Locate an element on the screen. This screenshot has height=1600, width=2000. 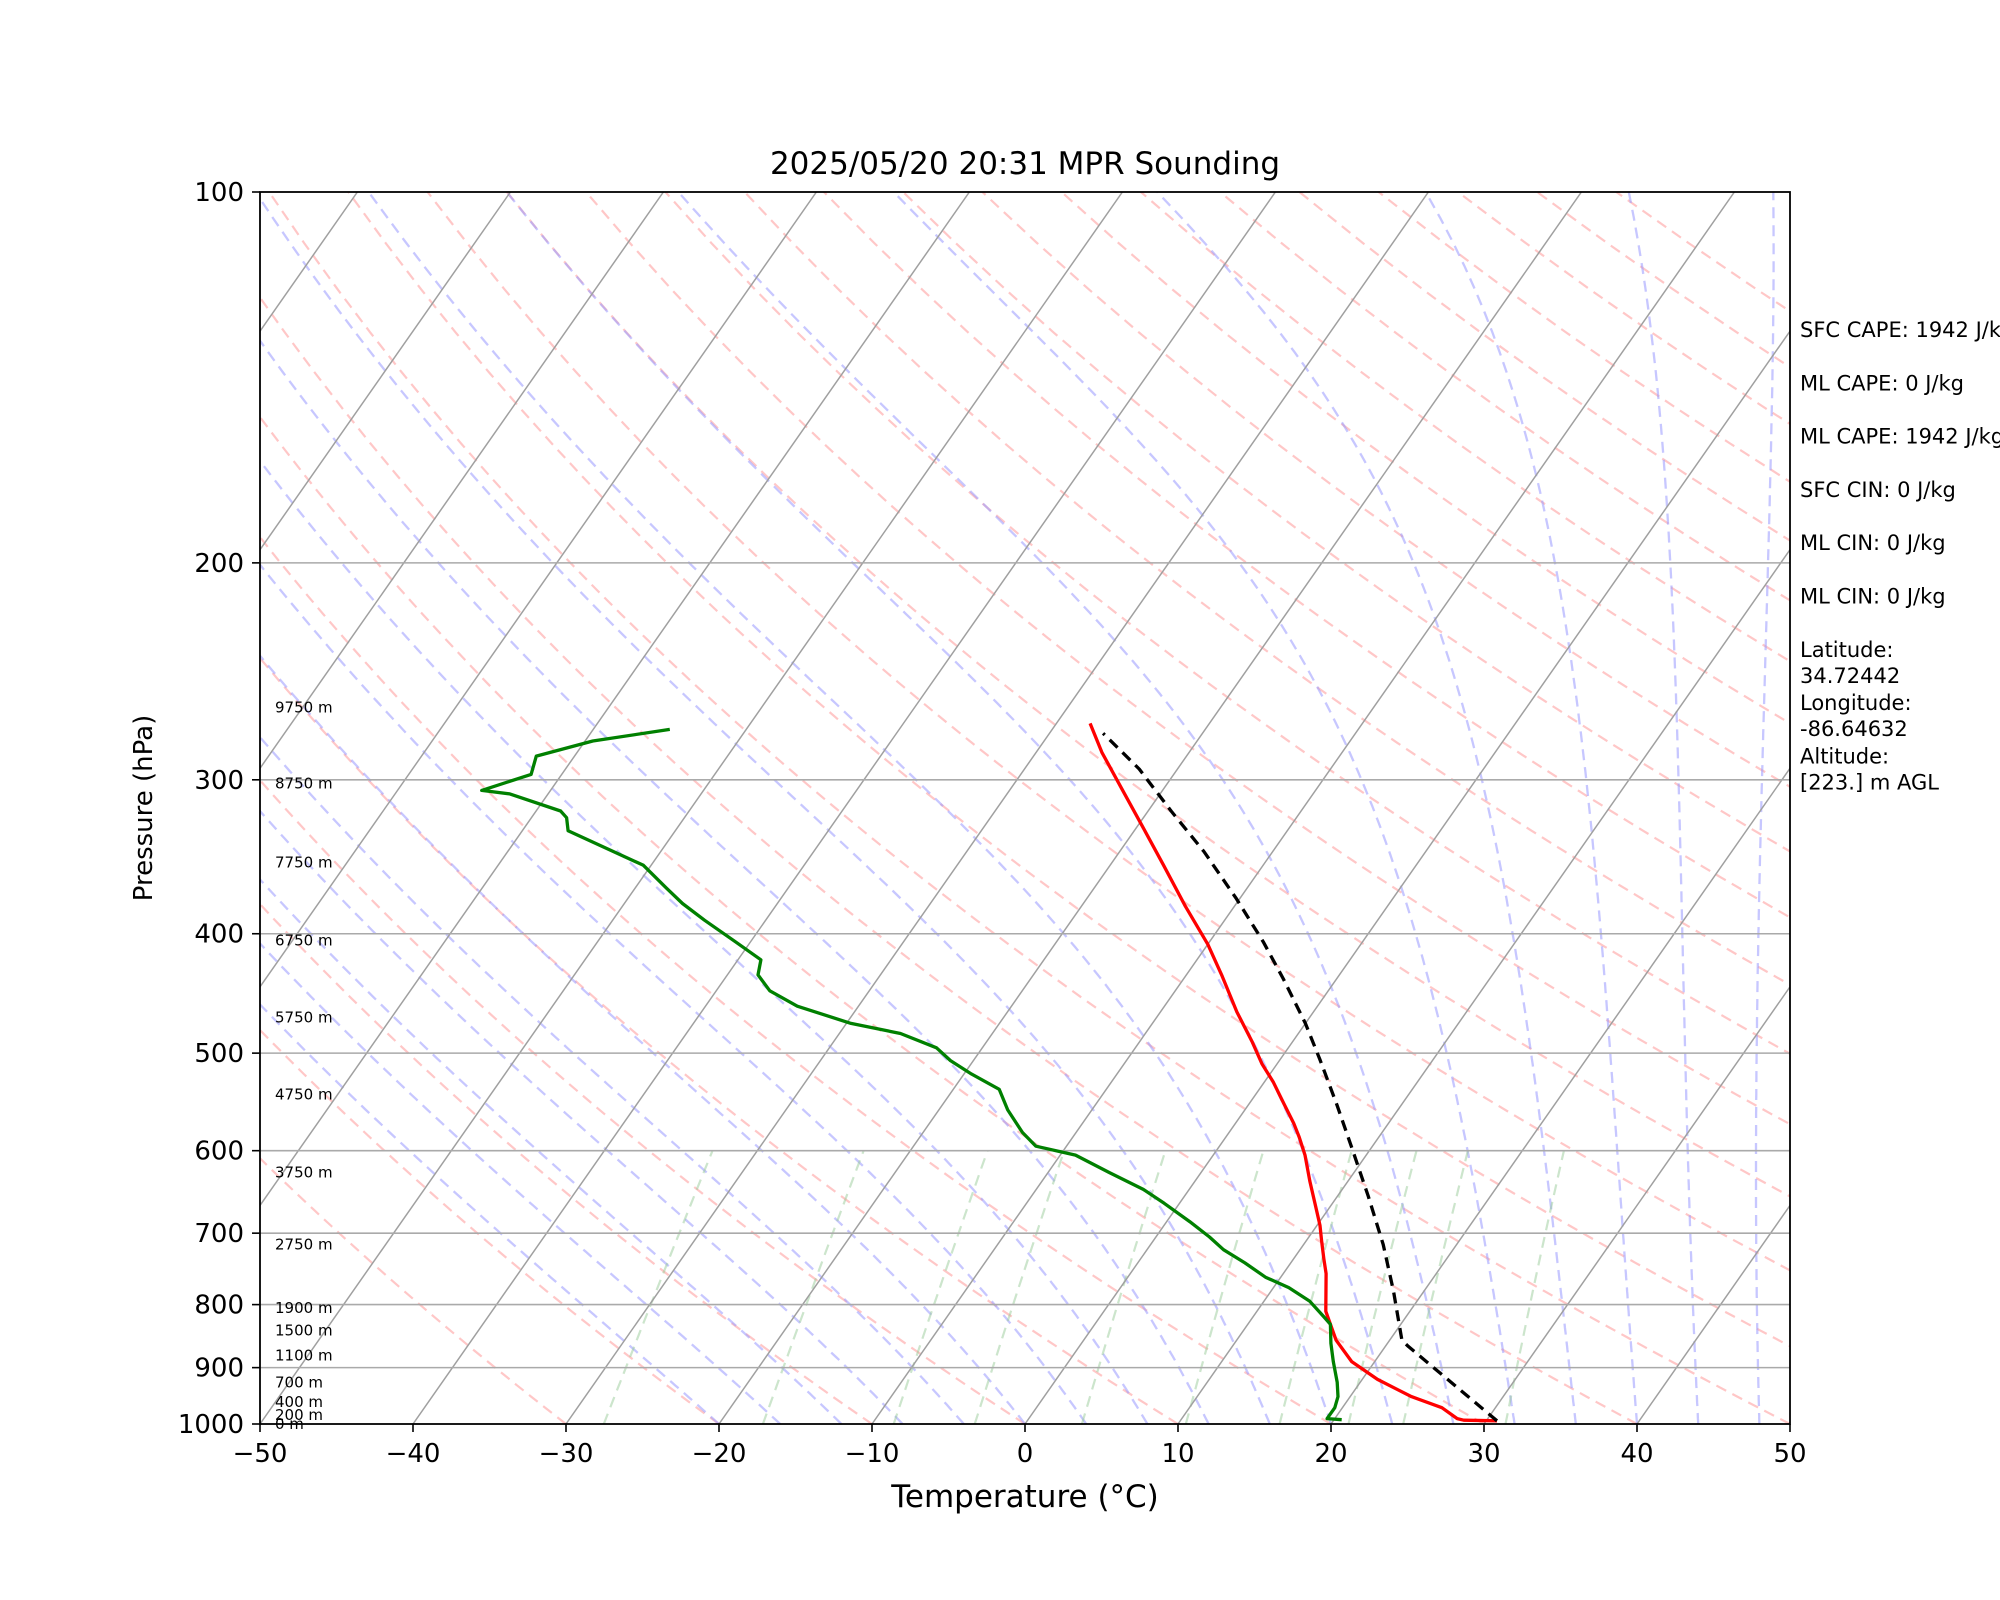
height-label: 3750 m is located at coordinates (304, 1173).